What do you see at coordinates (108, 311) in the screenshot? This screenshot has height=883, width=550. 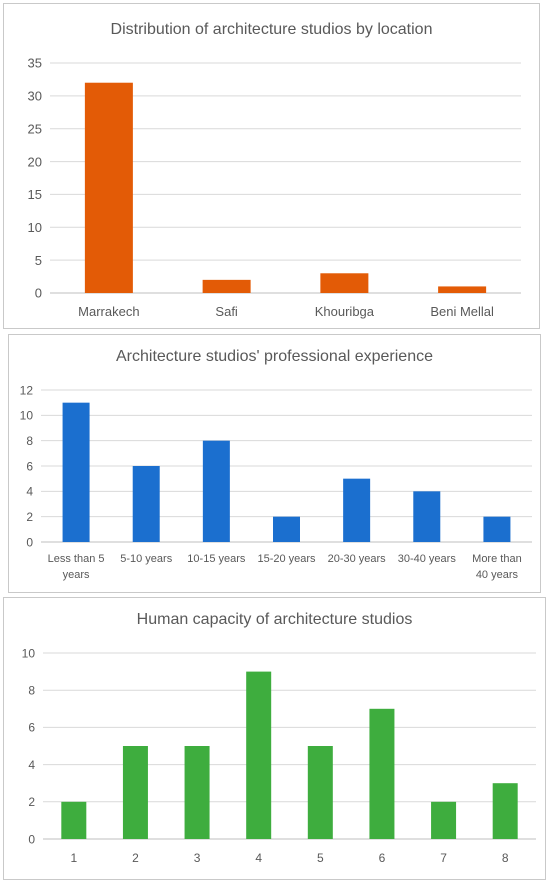 I see `x-tick-label: Marrakech` at bounding box center [108, 311].